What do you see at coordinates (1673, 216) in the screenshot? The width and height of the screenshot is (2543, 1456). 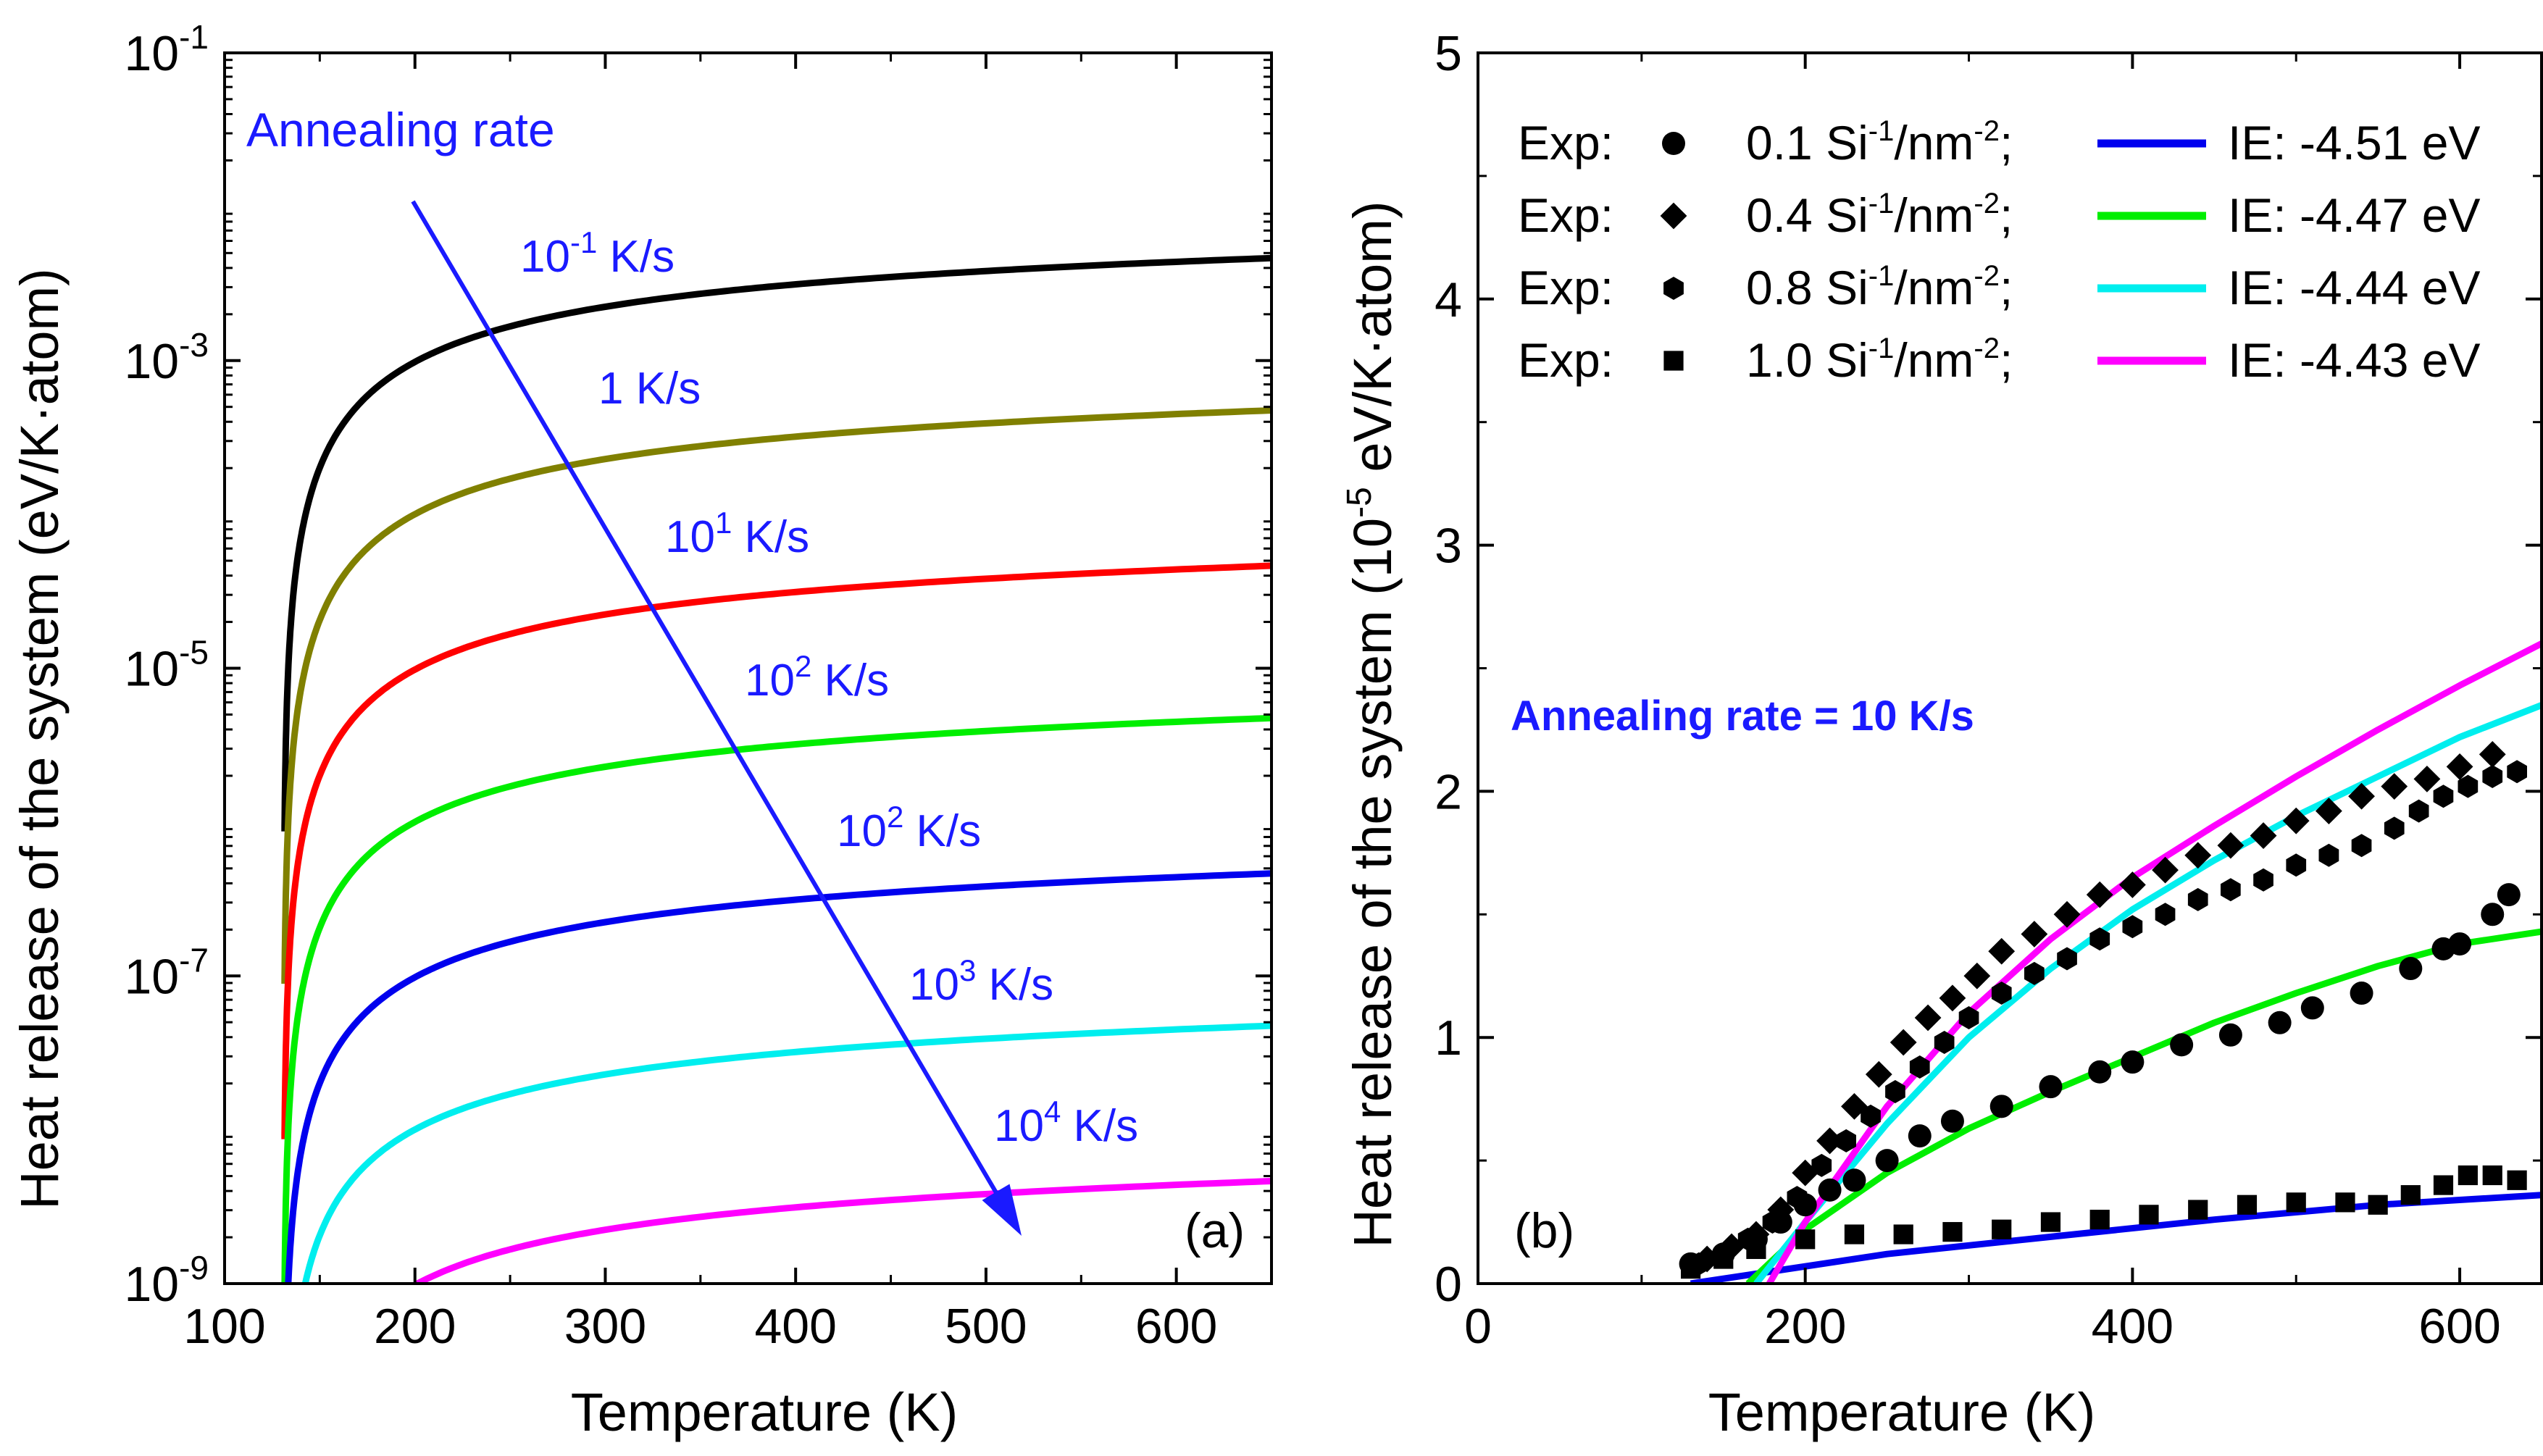 I see `legend-marker-diamond` at bounding box center [1673, 216].